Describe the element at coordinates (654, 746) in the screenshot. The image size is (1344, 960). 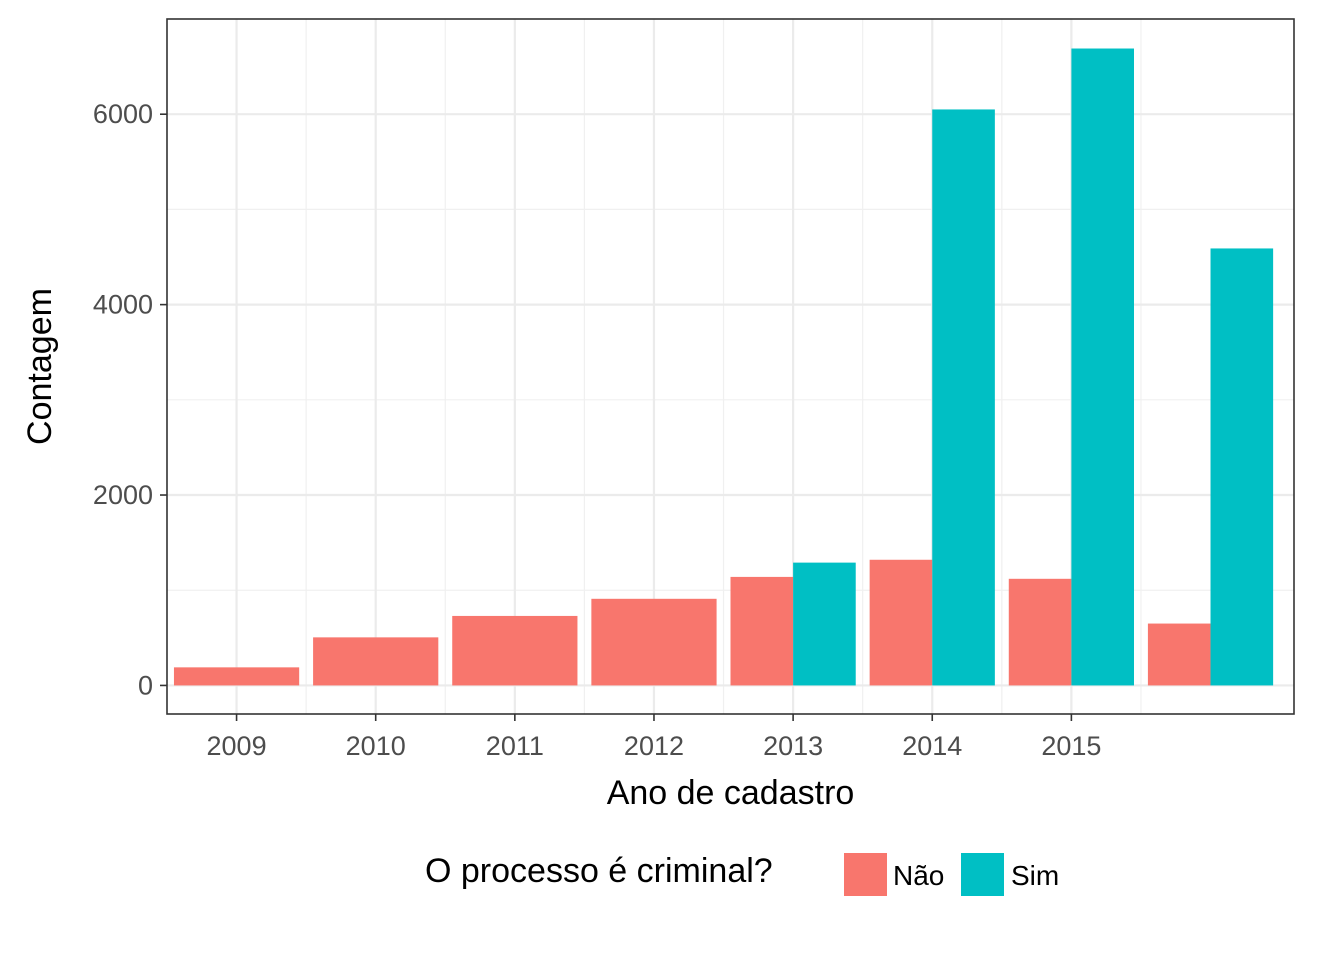
I see `x-tick-label: 2012` at that location.